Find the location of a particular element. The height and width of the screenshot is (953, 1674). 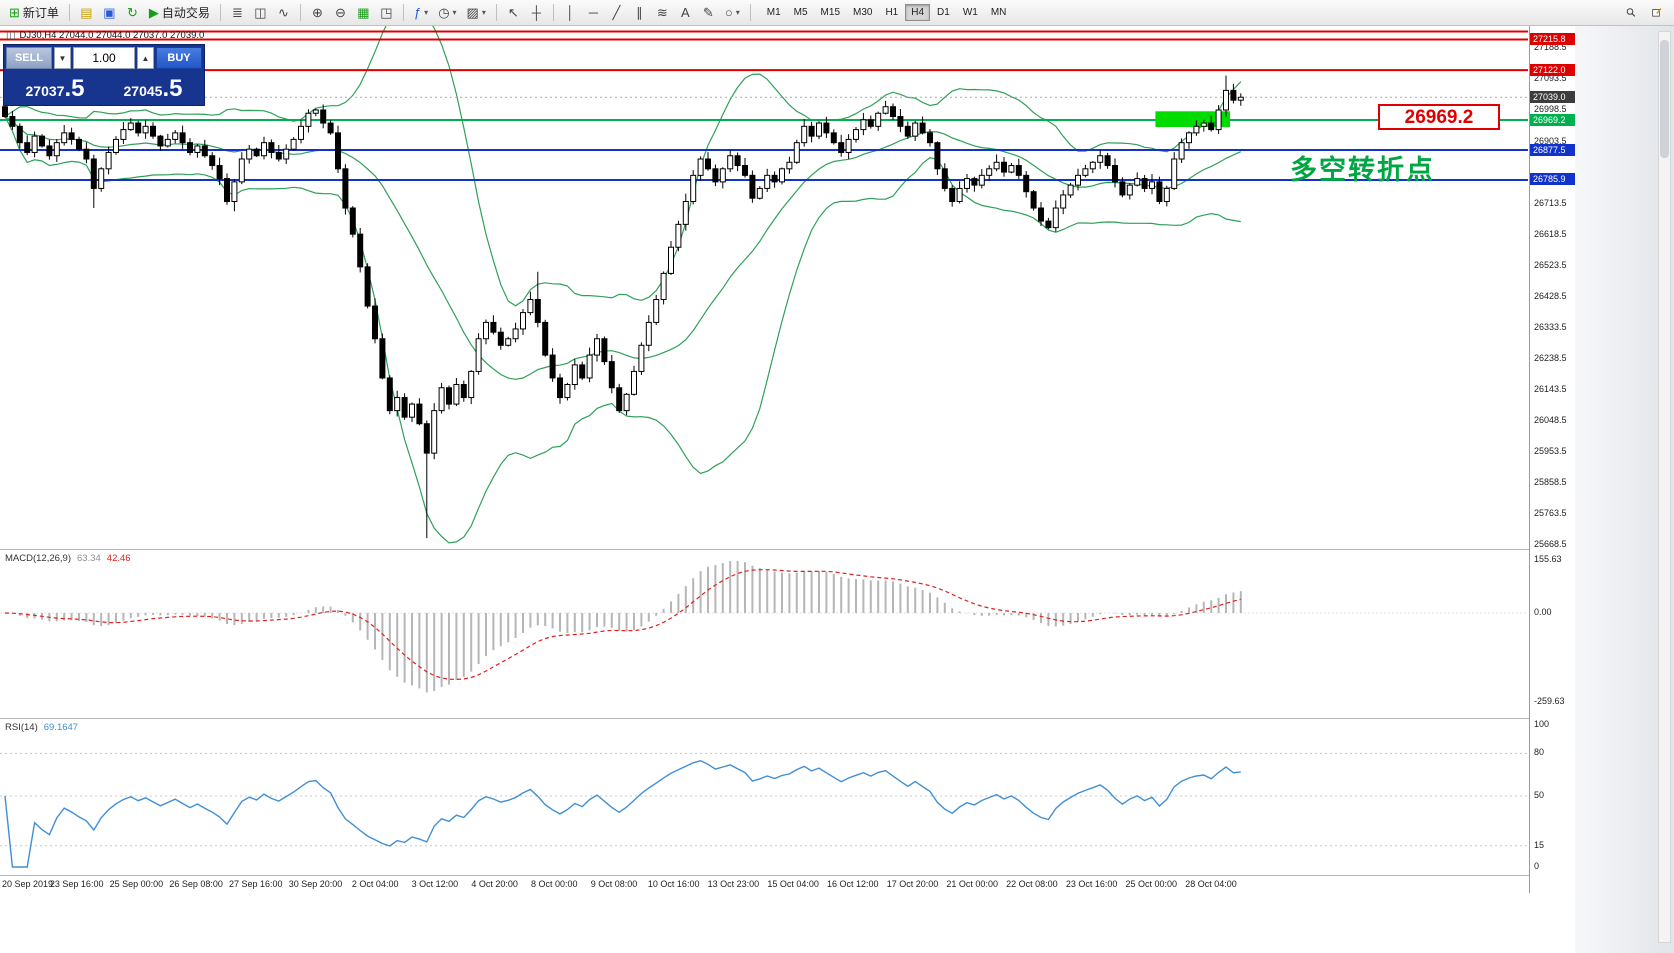

time-axis-label: 26 Sep 08:00 is located at coordinates (196, 884).